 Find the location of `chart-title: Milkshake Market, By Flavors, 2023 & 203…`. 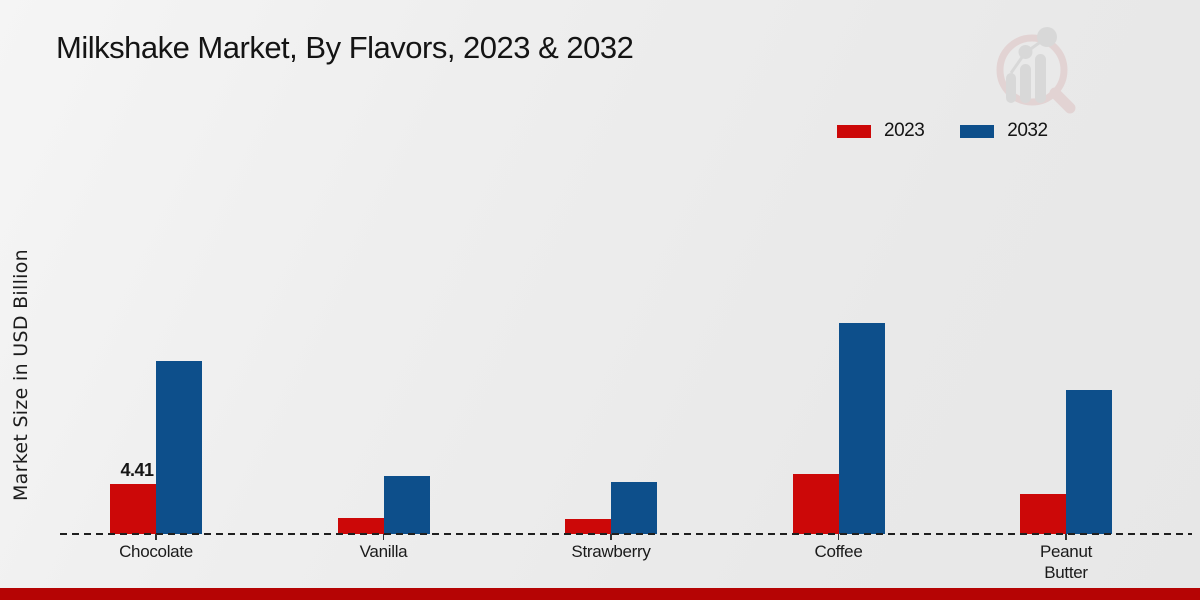

chart-title: Milkshake Market, By Flavors, 2023 & 203… is located at coordinates (345, 47).